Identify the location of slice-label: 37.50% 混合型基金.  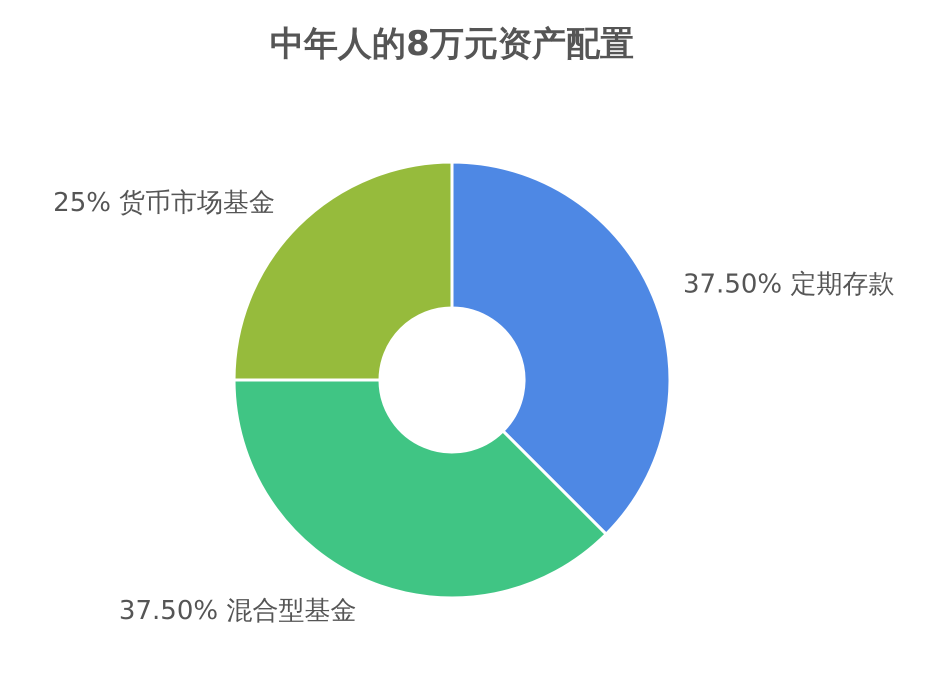
(237, 611).